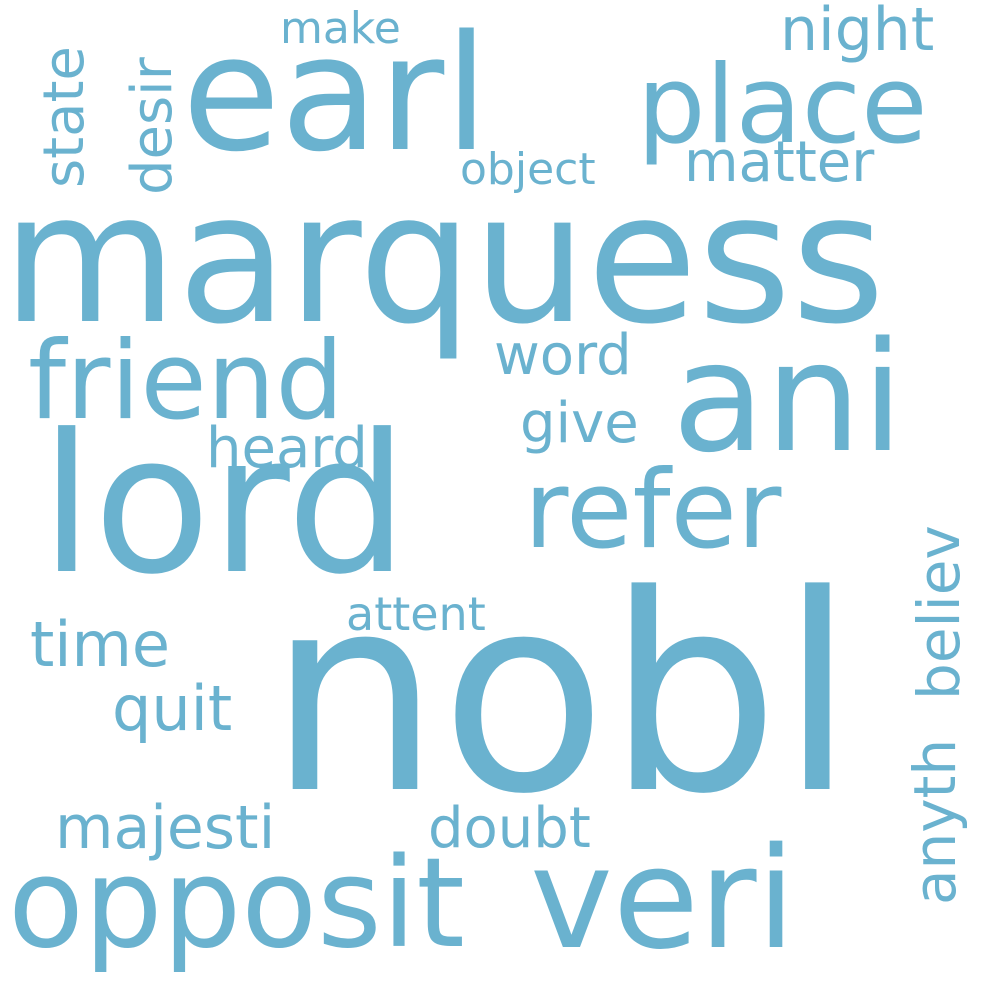  What do you see at coordinates (335, 93) in the screenshot?
I see `word-earl: earl` at bounding box center [335, 93].